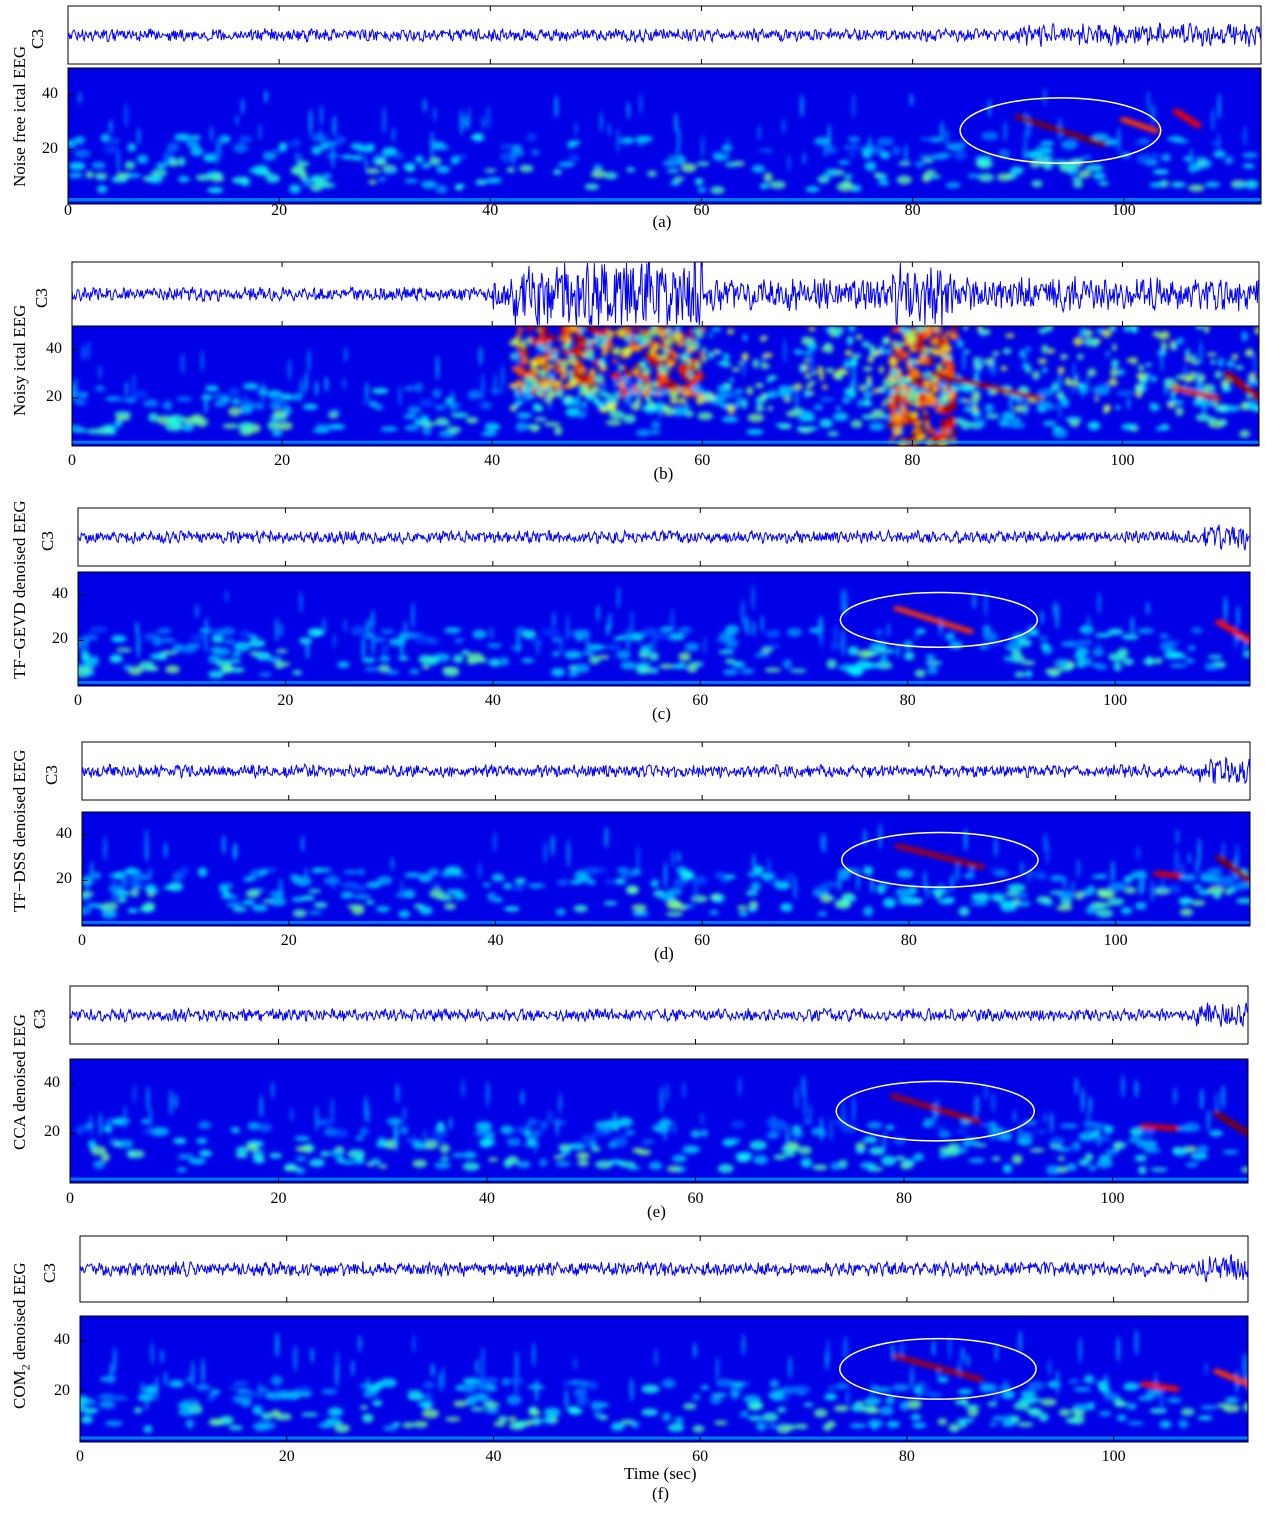 This screenshot has height=1518, width=1266. I want to click on panel-f-caption: (f), so click(660, 1493).